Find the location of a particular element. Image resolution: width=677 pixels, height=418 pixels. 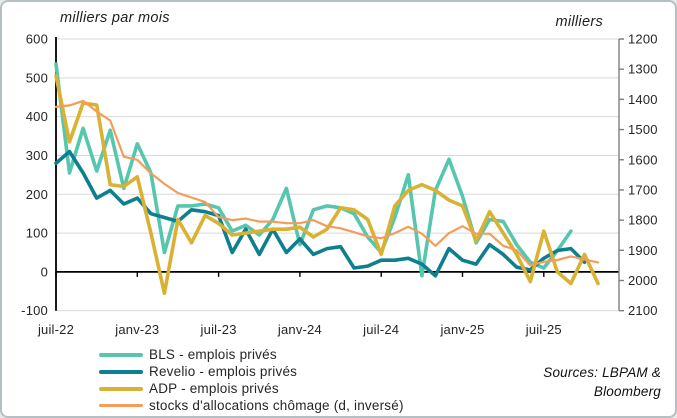

right-axis-tick-label: 2100 is located at coordinates (643, 310).